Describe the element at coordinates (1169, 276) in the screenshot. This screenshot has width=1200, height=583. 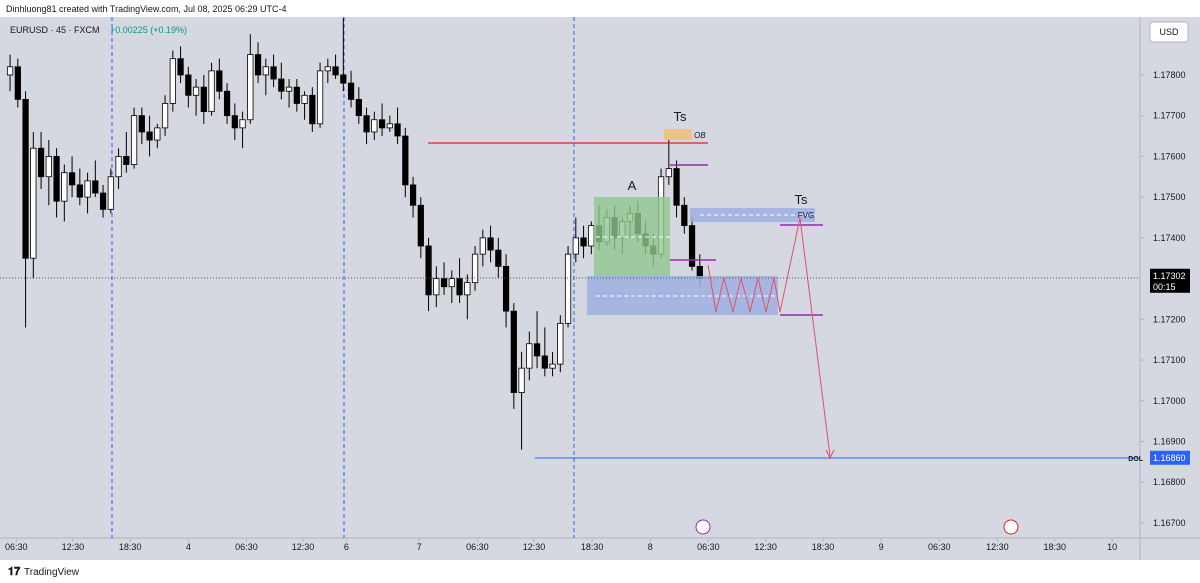
I see `last-price: 1.17302` at that location.